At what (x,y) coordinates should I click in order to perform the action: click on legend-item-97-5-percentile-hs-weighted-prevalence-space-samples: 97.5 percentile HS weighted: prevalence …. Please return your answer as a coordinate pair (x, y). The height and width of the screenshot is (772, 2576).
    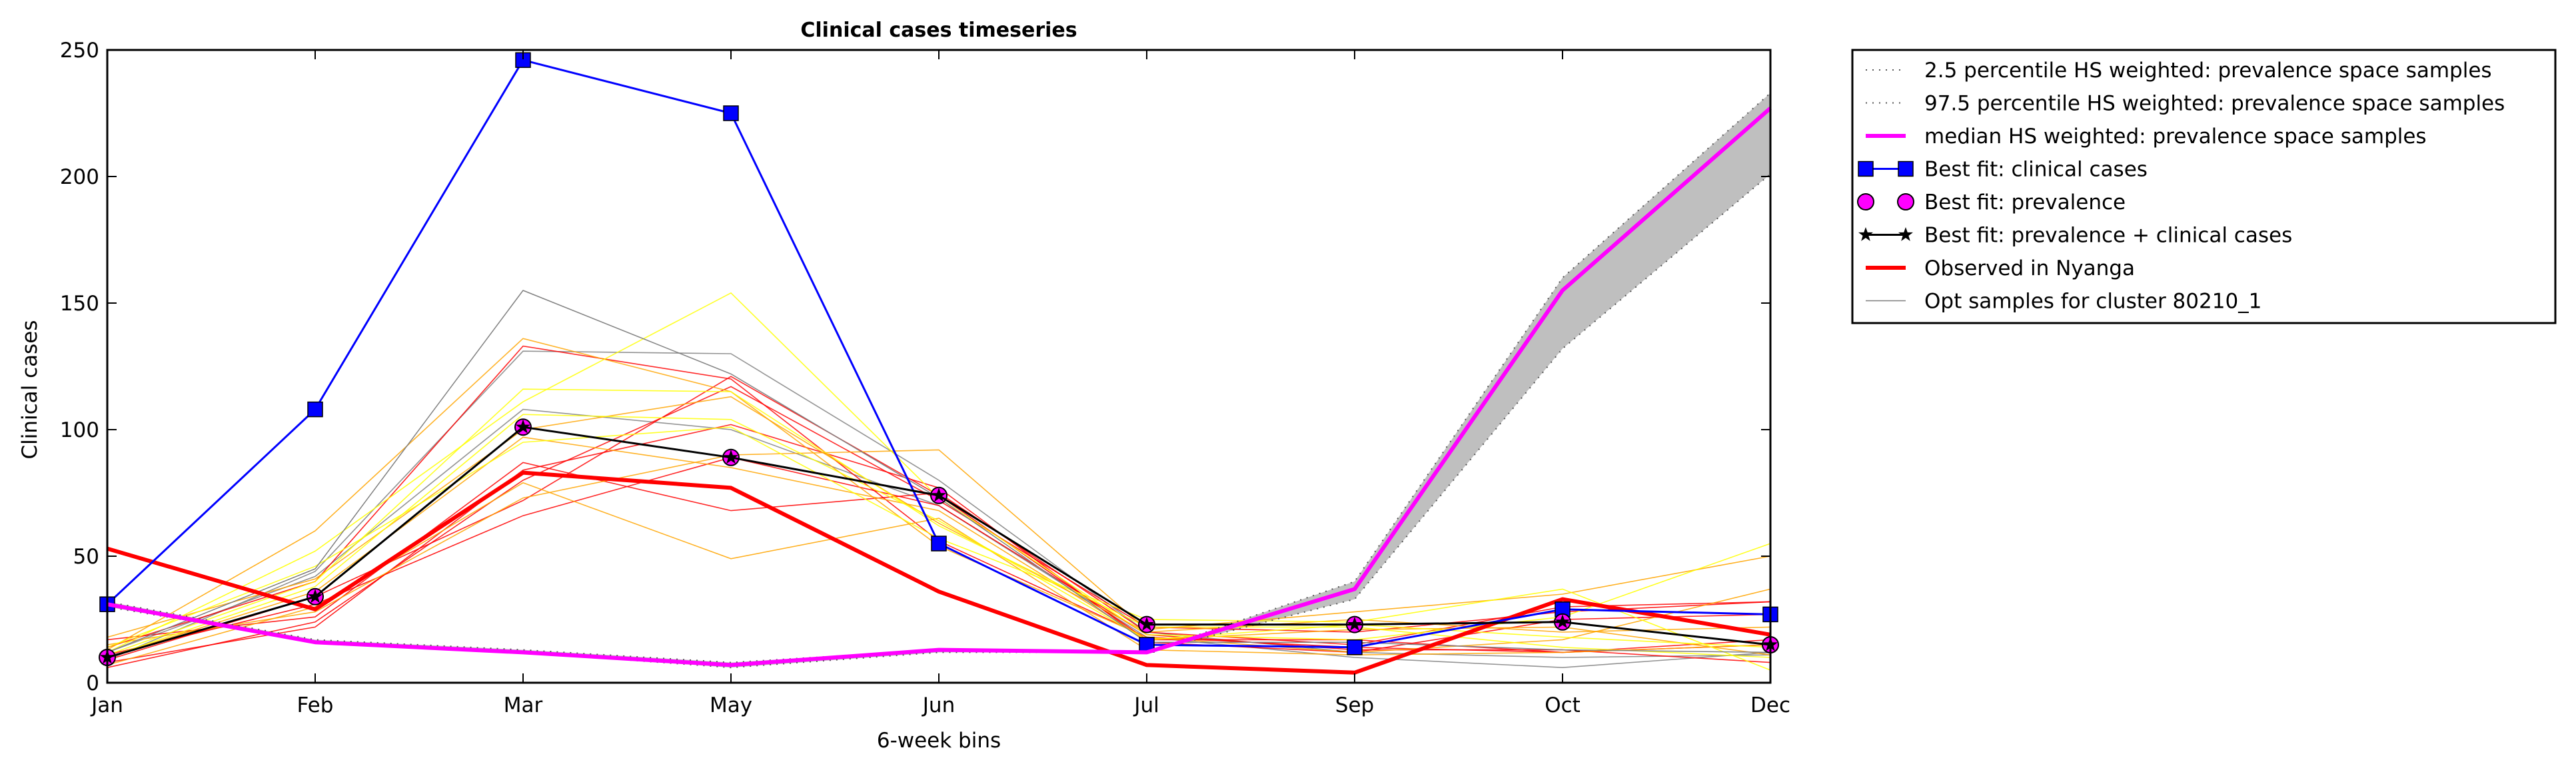
    Looking at the image, I should click on (2185, 104).